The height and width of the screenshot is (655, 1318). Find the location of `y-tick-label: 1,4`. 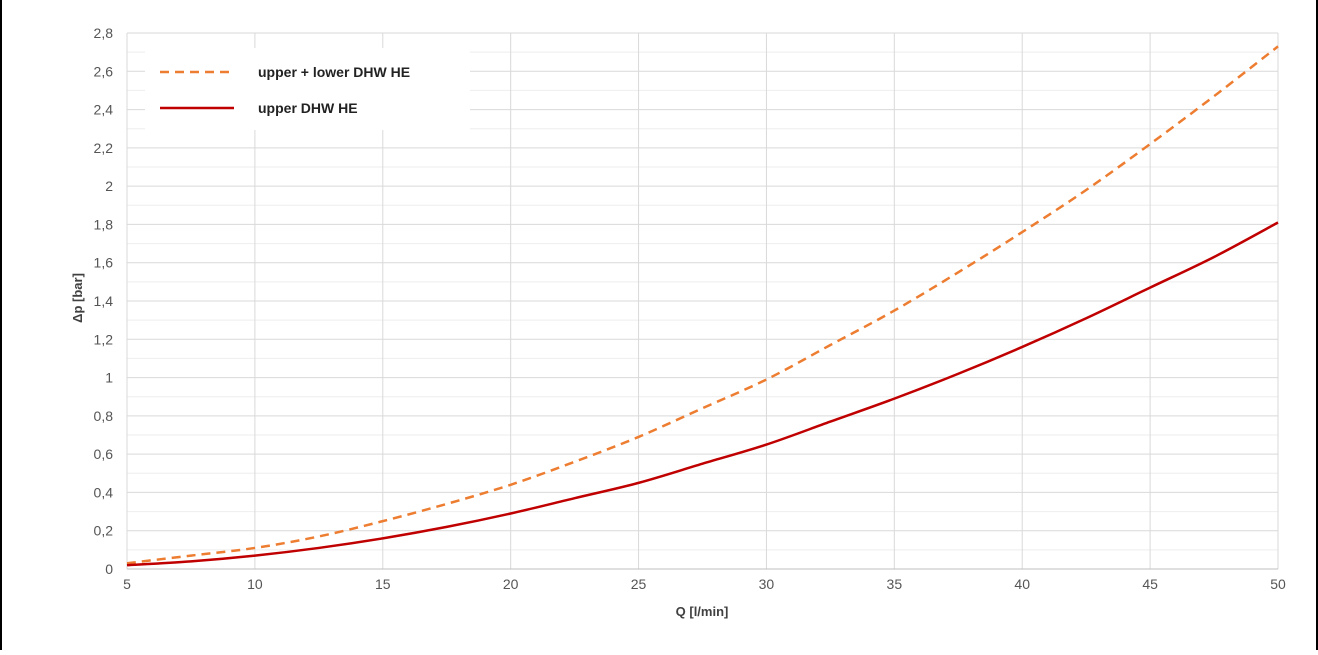

y-tick-label: 1,4 is located at coordinates (104, 301).